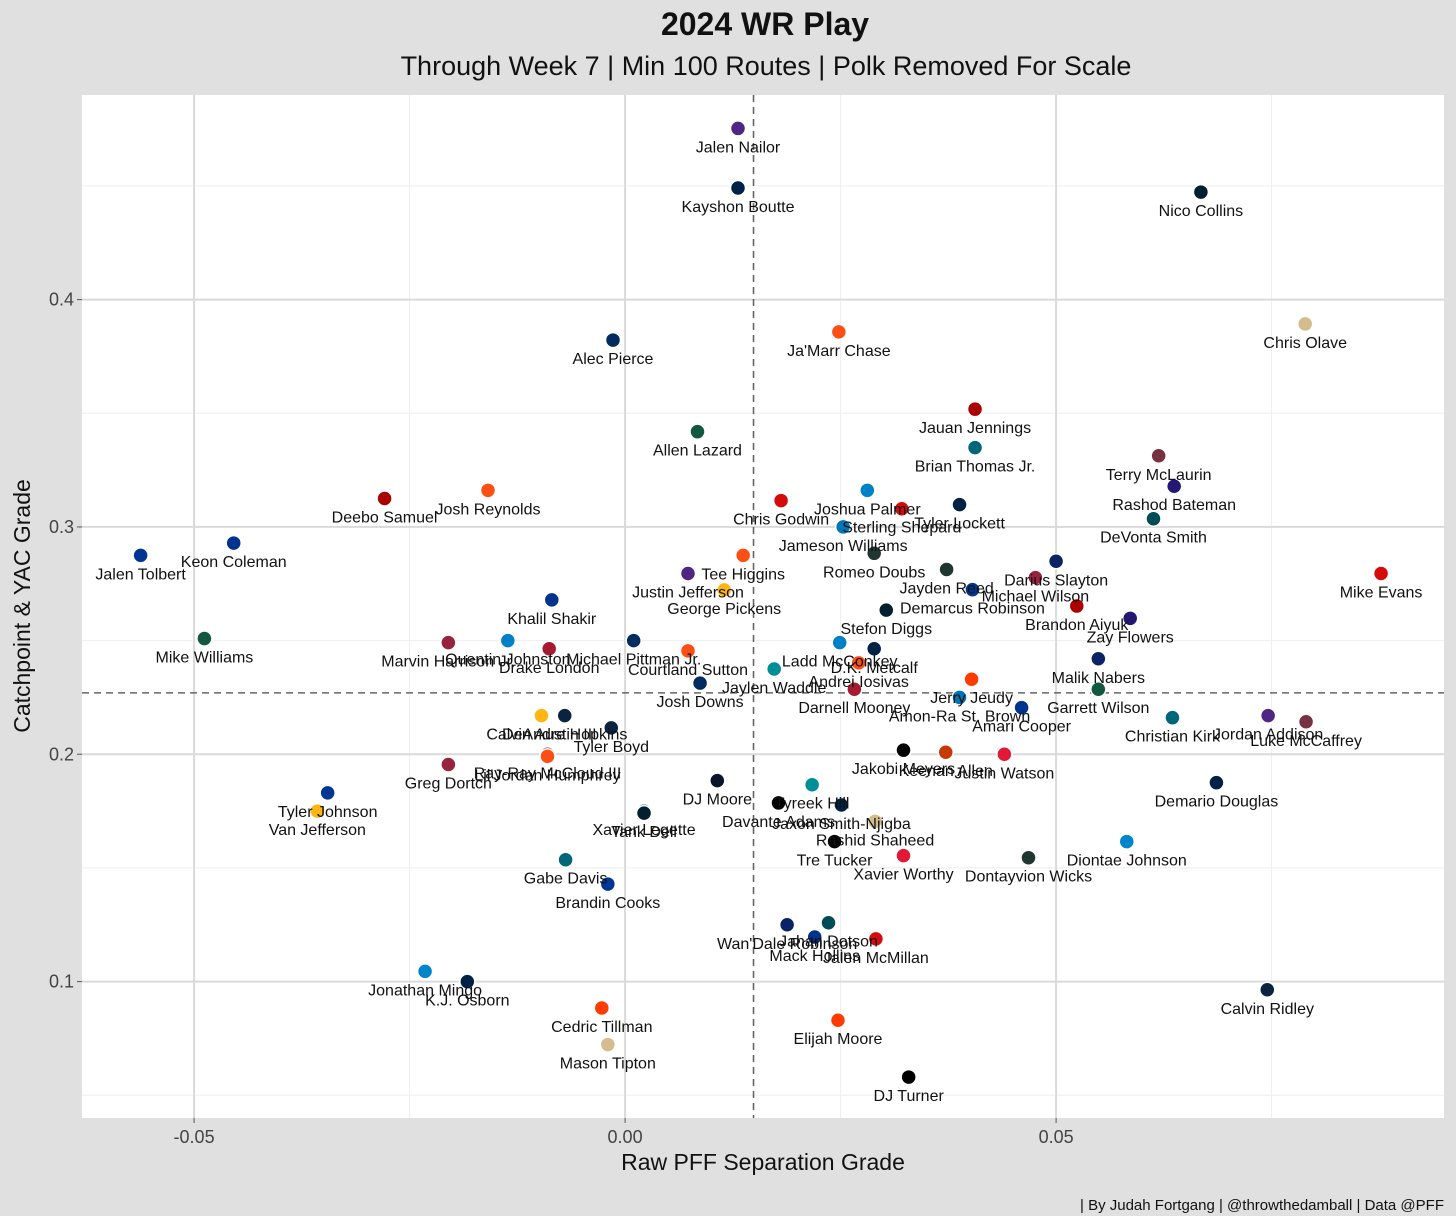  What do you see at coordinates (1174, 505) in the screenshot?
I see `player-label: Rashod Bateman` at bounding box center [1174, 505].